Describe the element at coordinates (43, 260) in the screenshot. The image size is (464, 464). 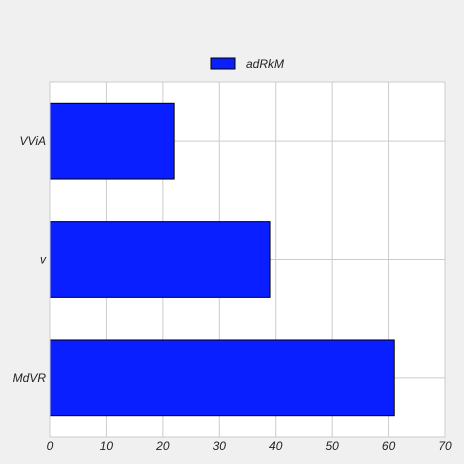
I see `y-tick-label: v` at that location.